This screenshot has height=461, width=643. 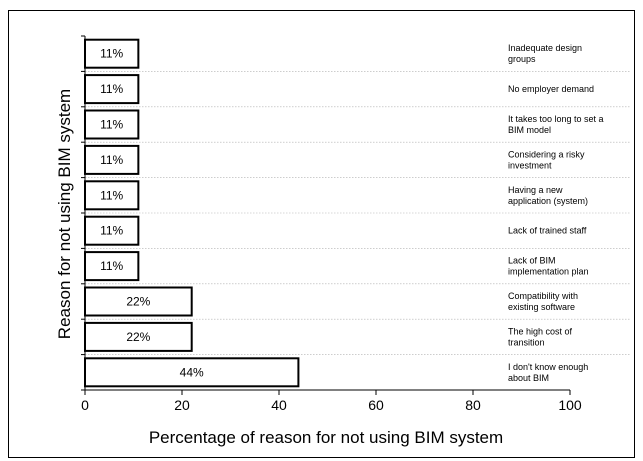 I want to click on x-tick-label: 40, so click(x=279, y=405).